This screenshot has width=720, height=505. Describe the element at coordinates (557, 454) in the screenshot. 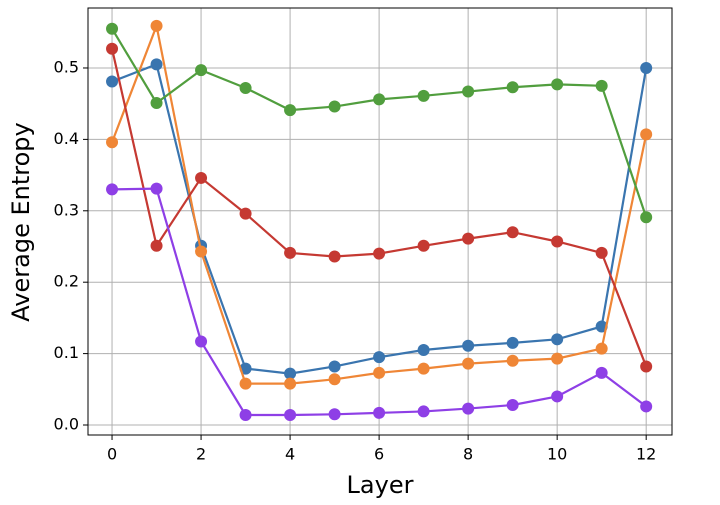

I see `x-tick-label: 10` at that location.